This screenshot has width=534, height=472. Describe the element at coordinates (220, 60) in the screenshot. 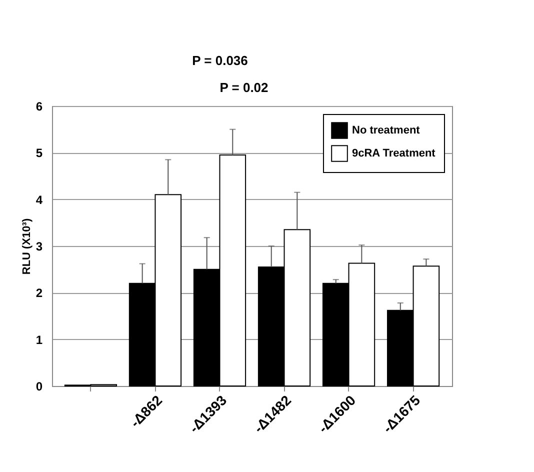

I see `text: P = 0.036` at that location.